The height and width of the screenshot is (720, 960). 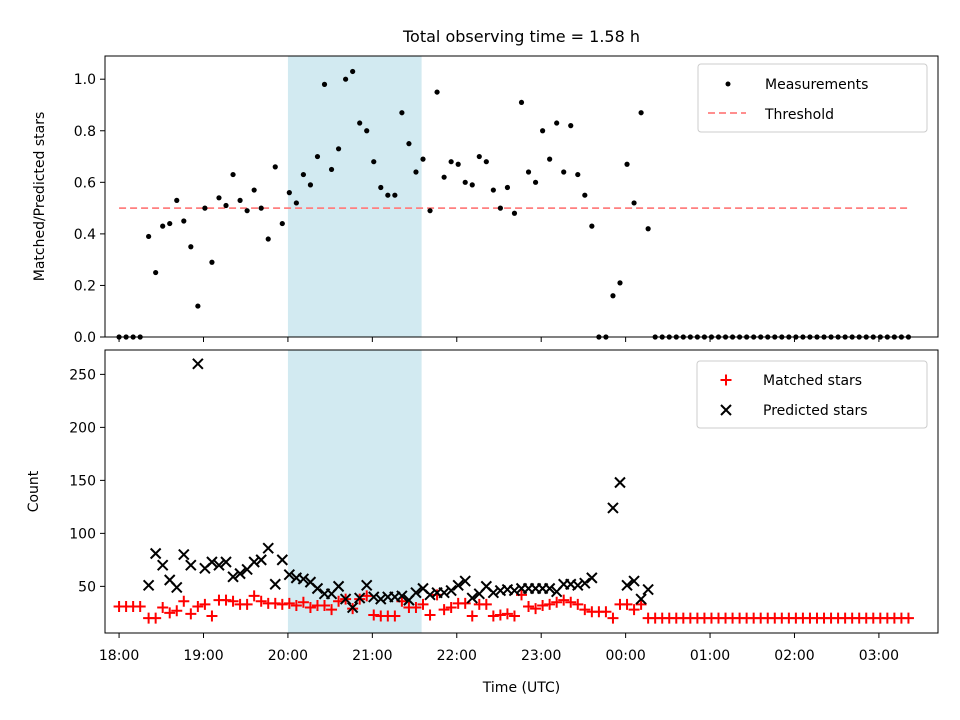 What do you see at coordinates (354, 196) in the screenshot?
I see `shaded-observing-span` at bounding box center [354, 196].